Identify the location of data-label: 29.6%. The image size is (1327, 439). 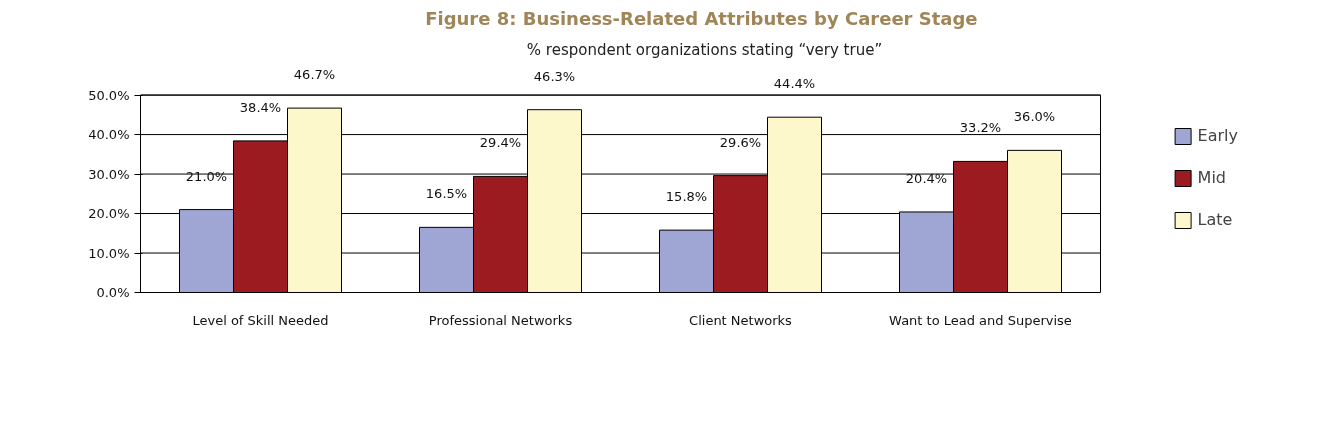
(740, 142).